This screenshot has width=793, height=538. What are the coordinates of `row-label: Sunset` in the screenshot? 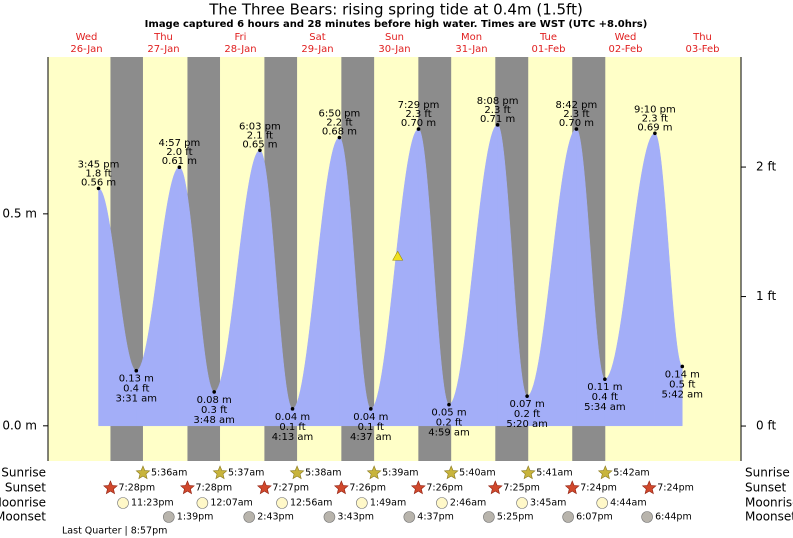 It's located at (765, 488).